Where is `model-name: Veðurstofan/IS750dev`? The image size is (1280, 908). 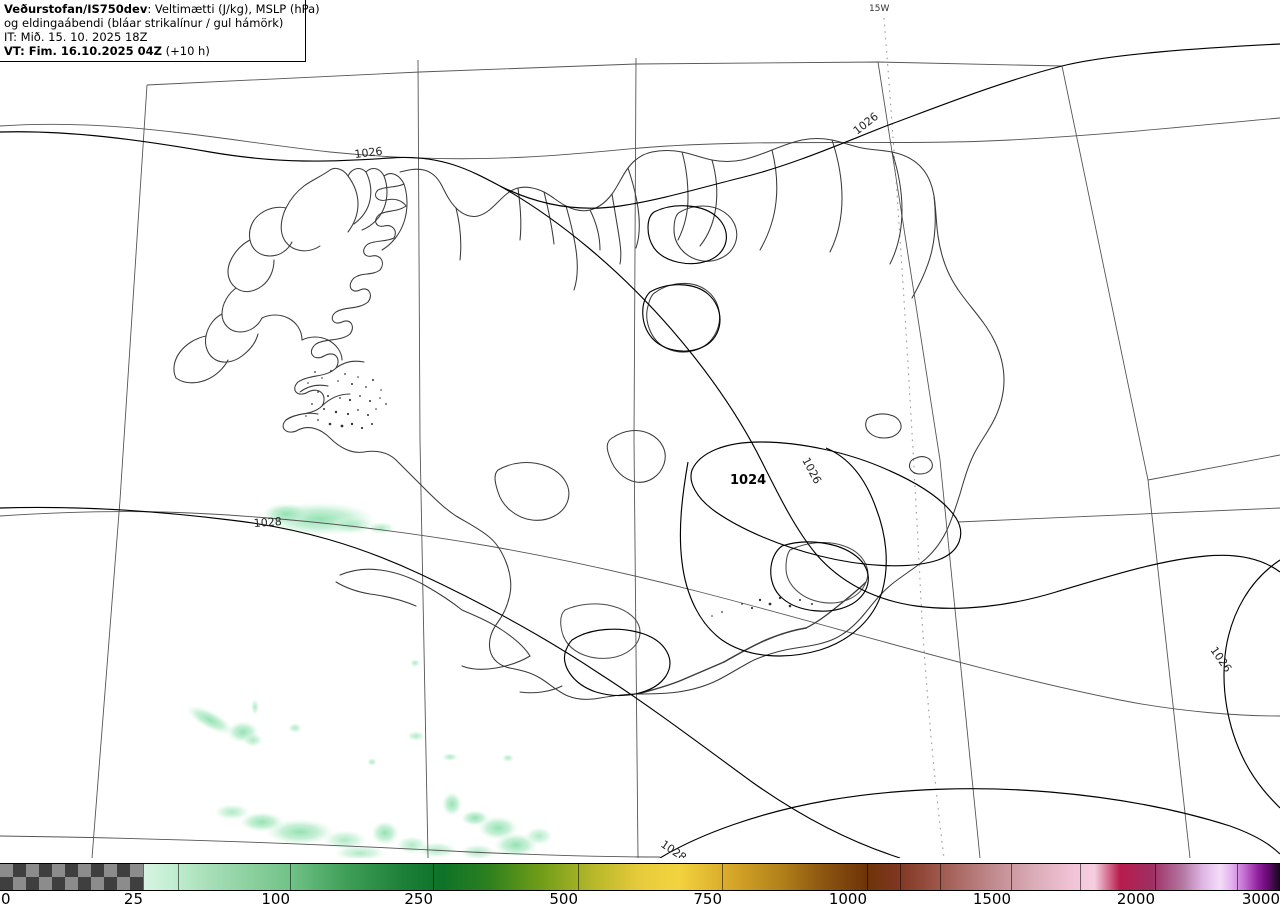
model-name: Veðurstofan/IS750dev is located at coordinates (76, 9).